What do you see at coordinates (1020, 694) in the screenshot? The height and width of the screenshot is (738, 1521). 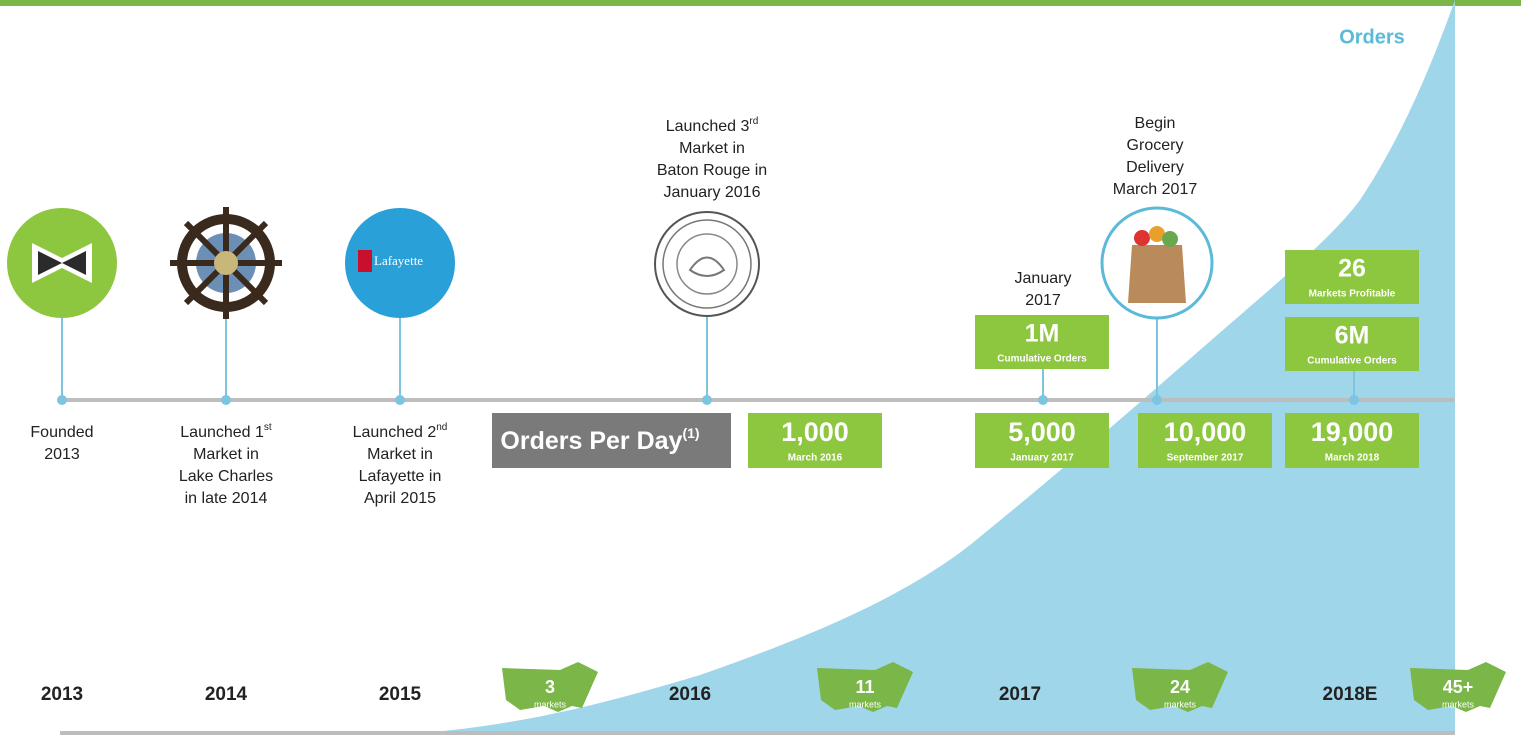 I see `year-label: 2017` at bounding box center [1020, 694].